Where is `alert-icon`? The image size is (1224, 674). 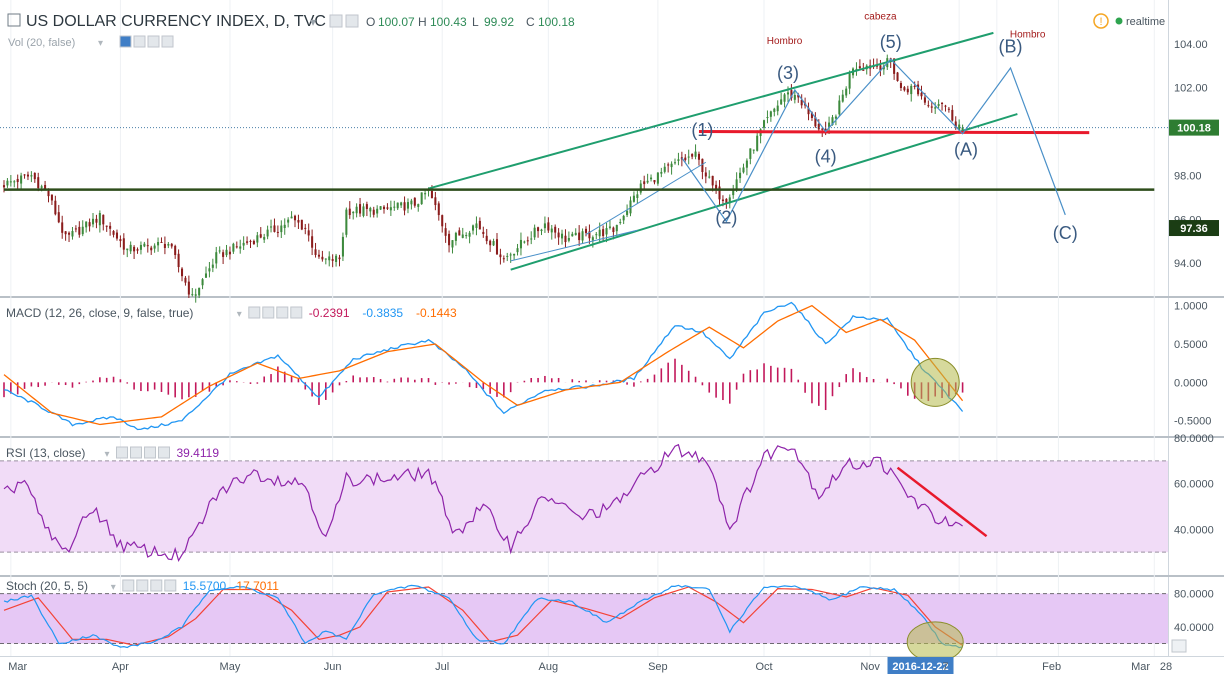
alert-icon is located at coordinates (1101, 21).